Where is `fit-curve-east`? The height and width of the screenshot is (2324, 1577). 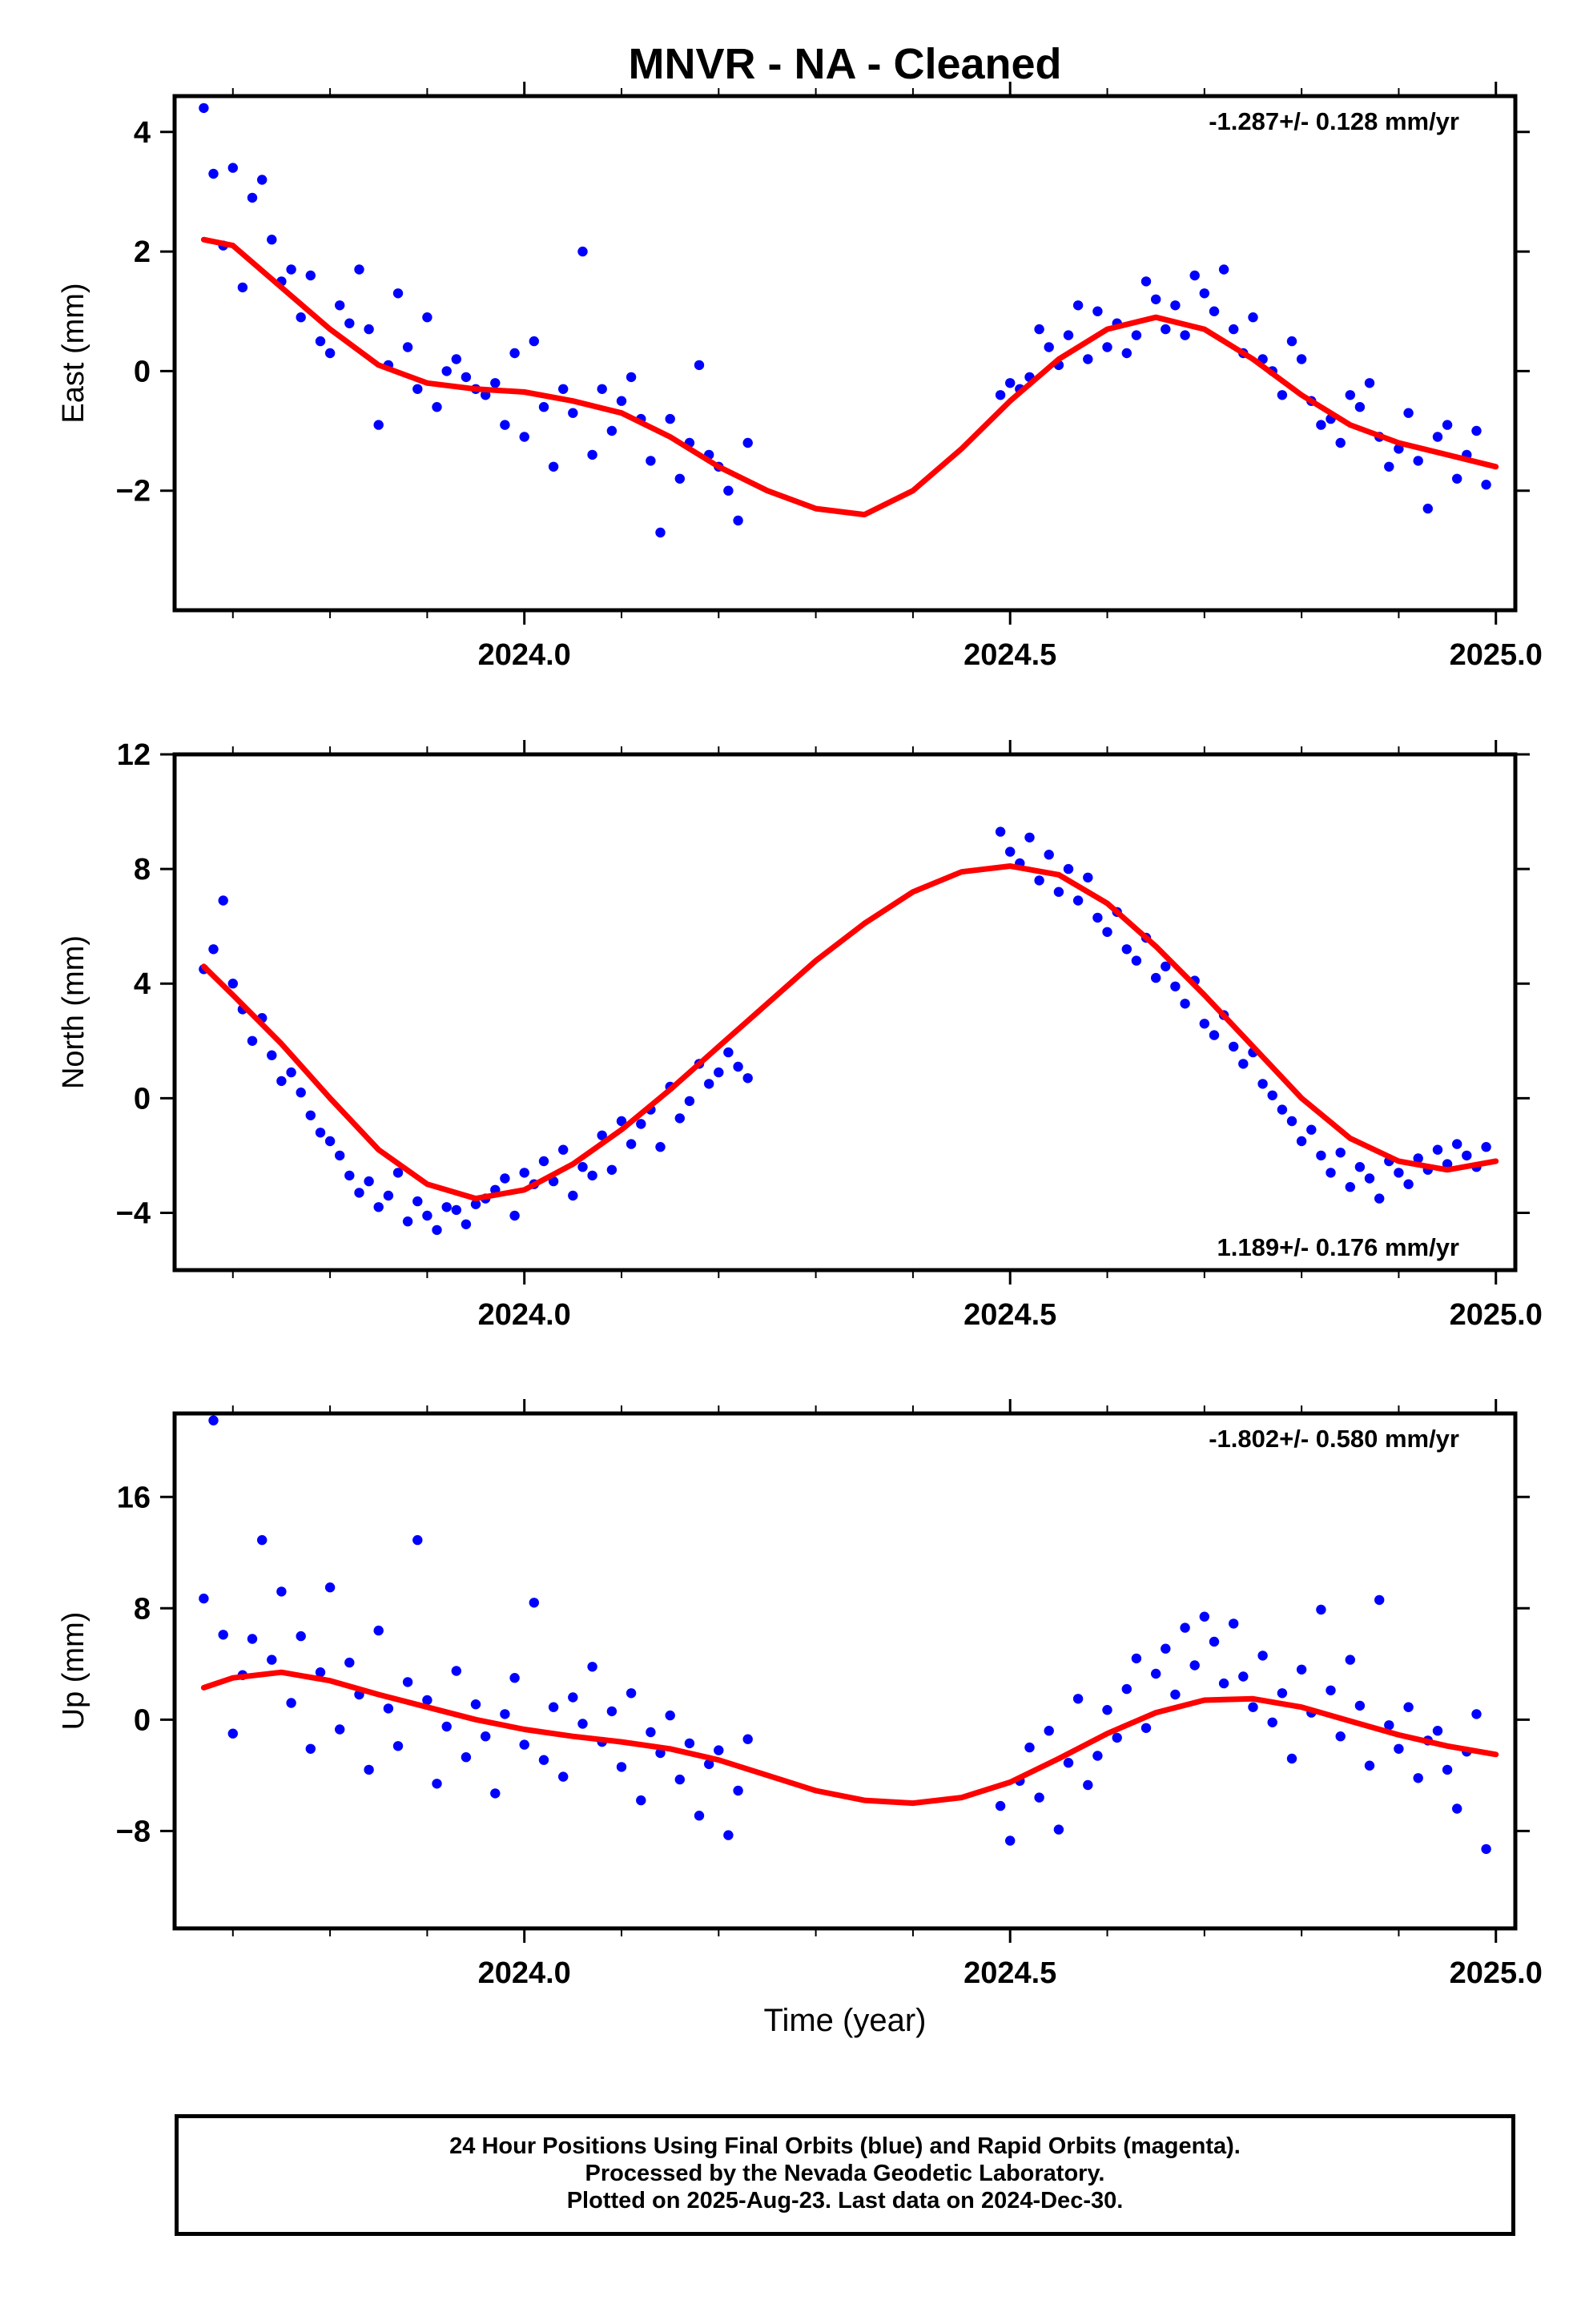 fit-curve-east is located at coordinates (849, 377).